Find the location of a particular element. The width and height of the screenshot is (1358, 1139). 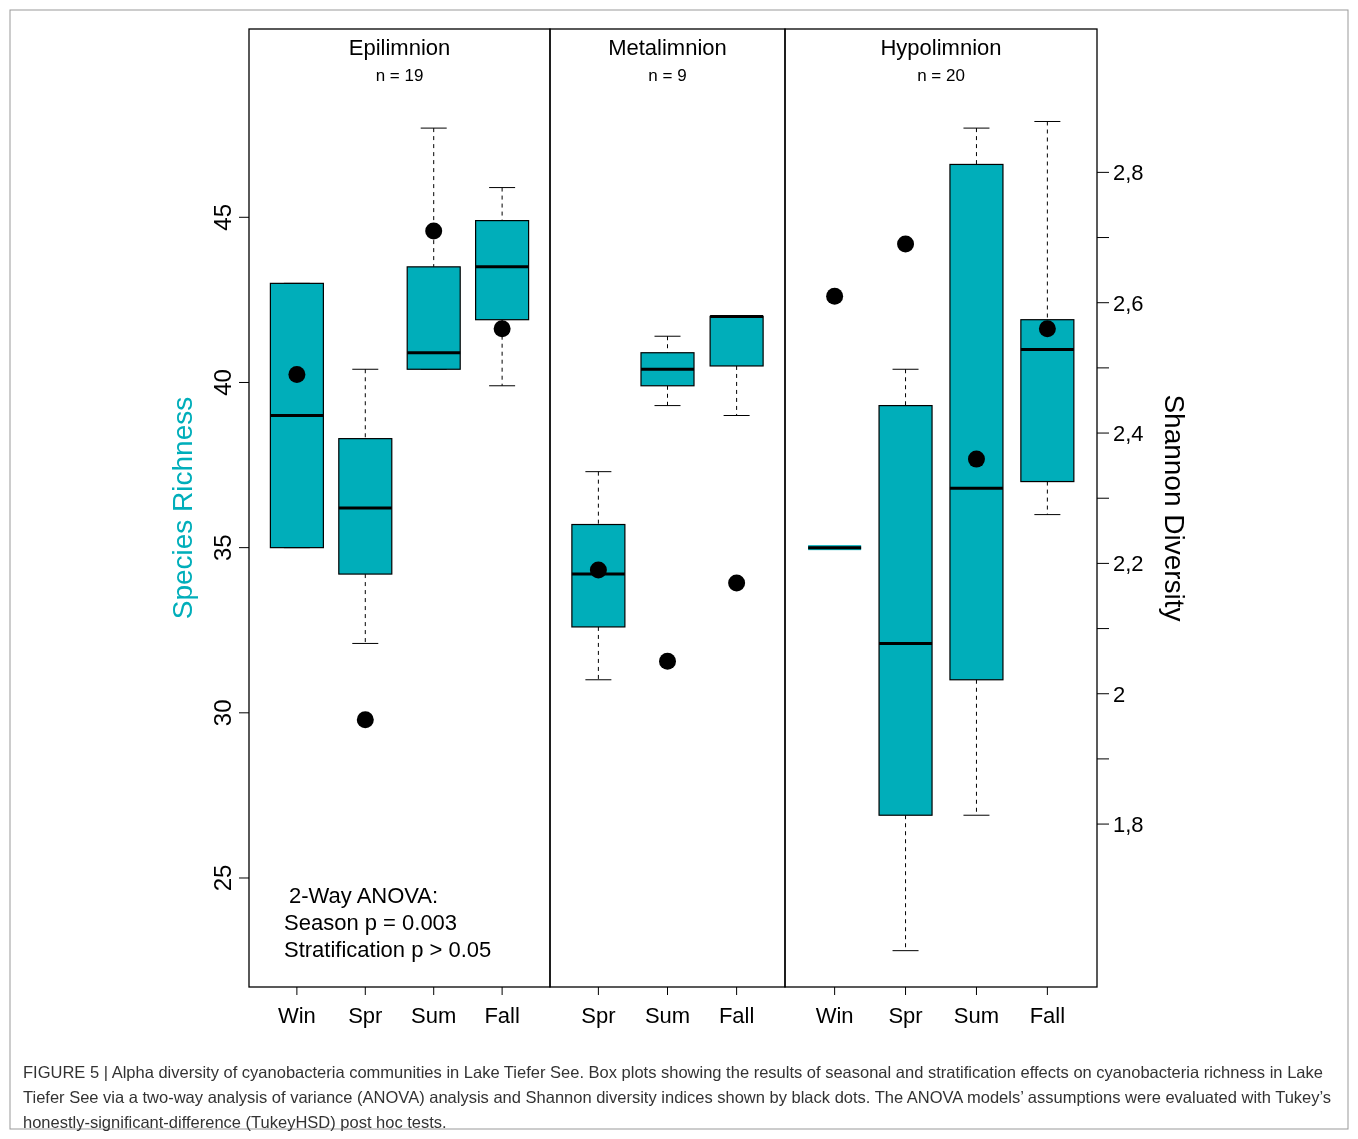

annotation: Stratification p > 0.05 is located at coordinates (388, 949).